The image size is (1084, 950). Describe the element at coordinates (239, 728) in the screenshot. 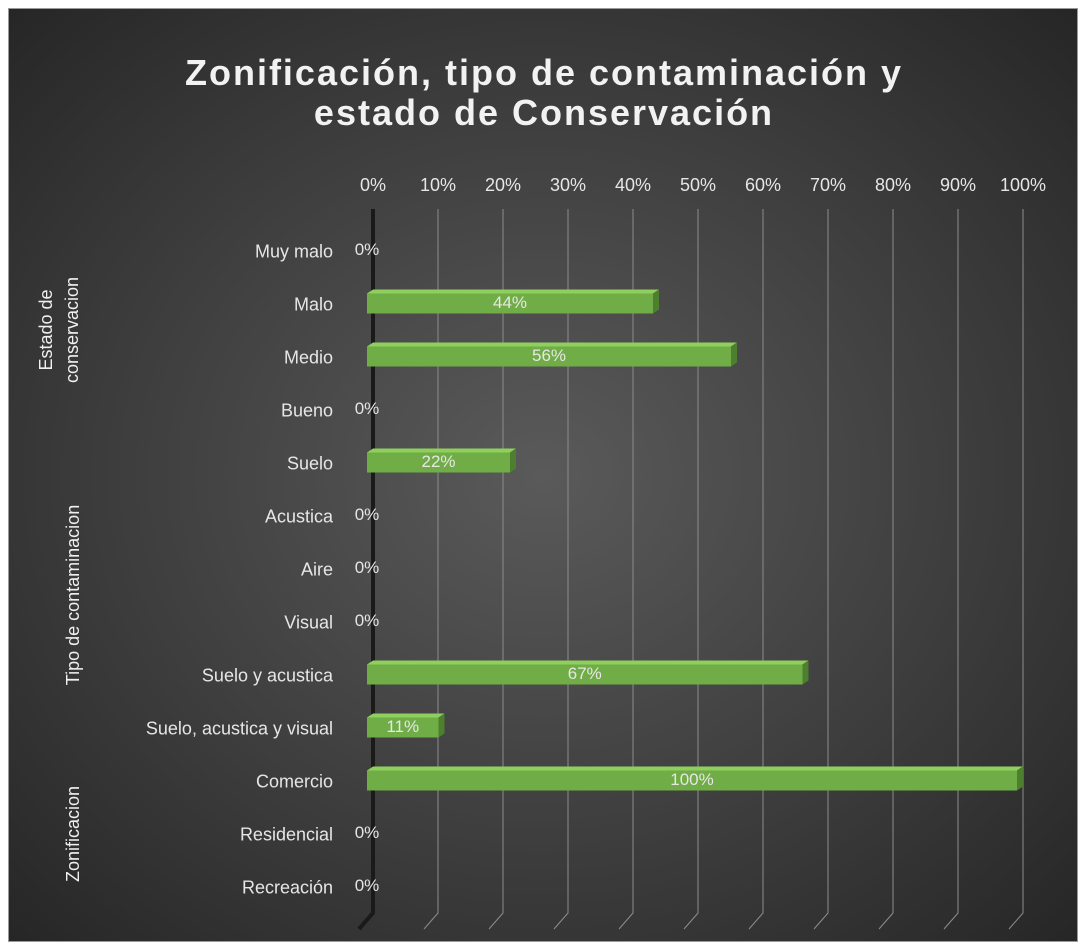

I see `y-tick-label: Suelo, acustica y visual` at that location.